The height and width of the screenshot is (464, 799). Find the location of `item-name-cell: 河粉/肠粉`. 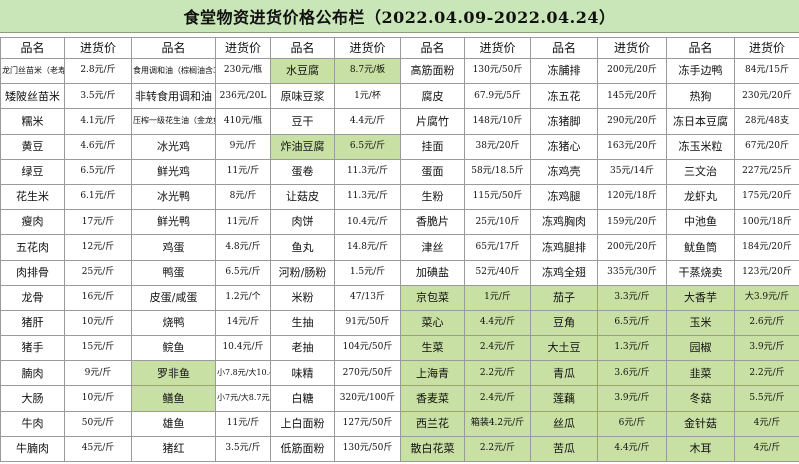

item-name-cell: 河粉/肠粉 is located at coordinates (302, 272).